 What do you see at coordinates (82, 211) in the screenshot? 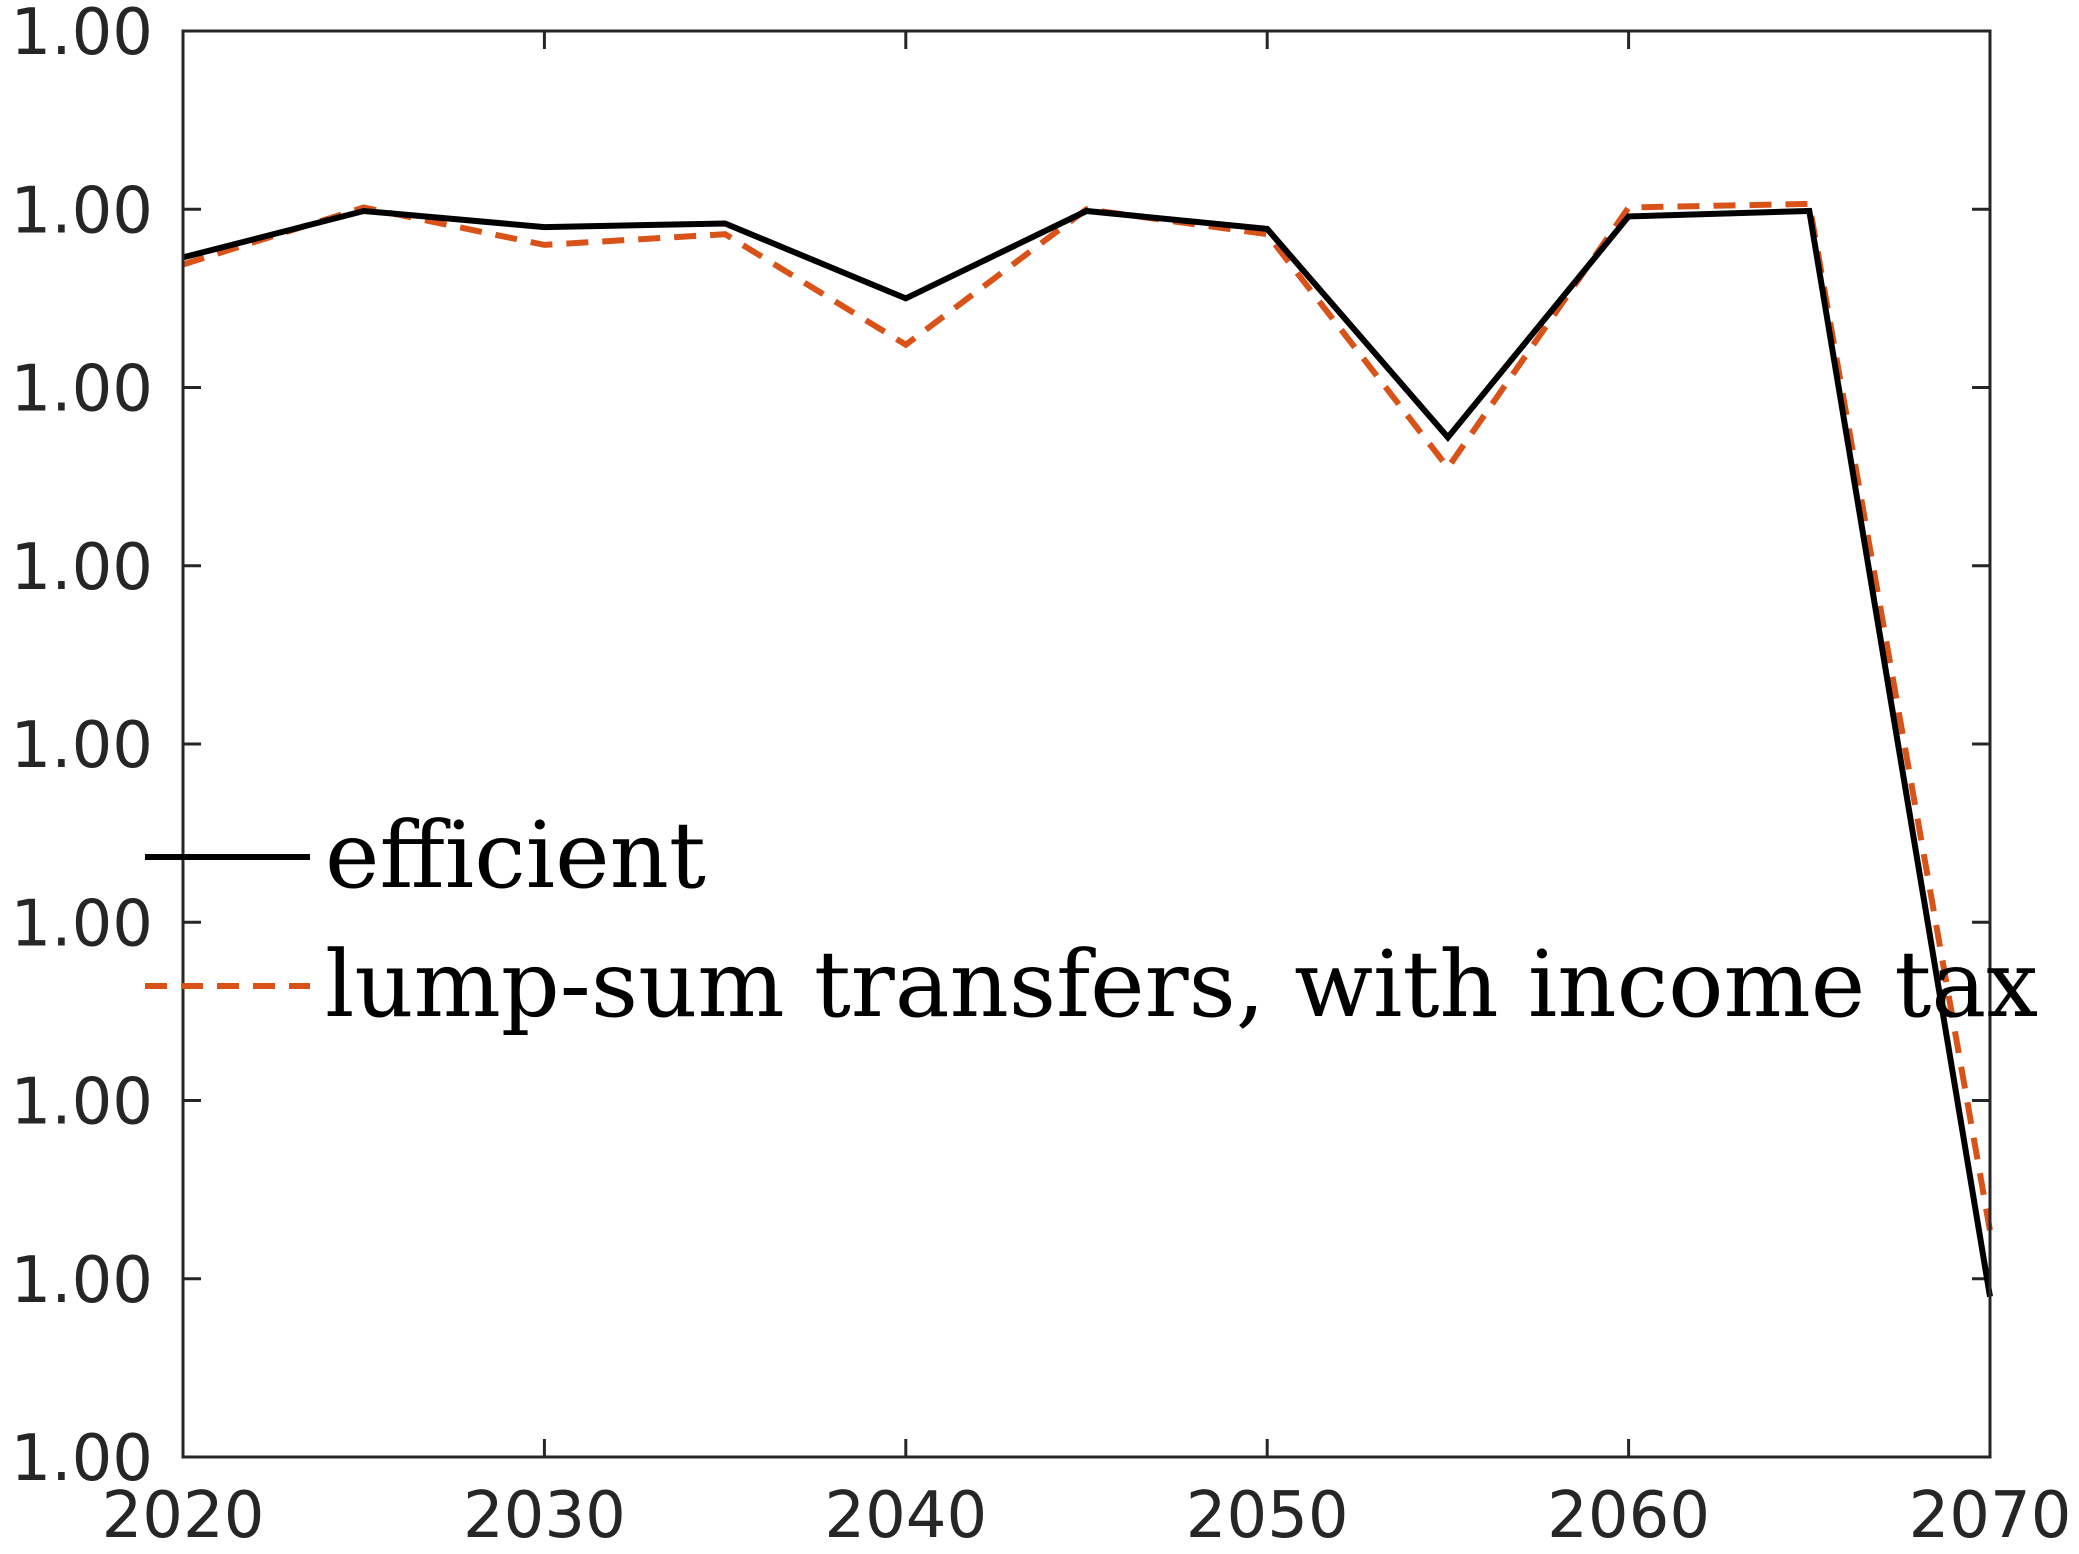
I see `y-tick-label-7: 1.00` at bounding box center [82, 211].